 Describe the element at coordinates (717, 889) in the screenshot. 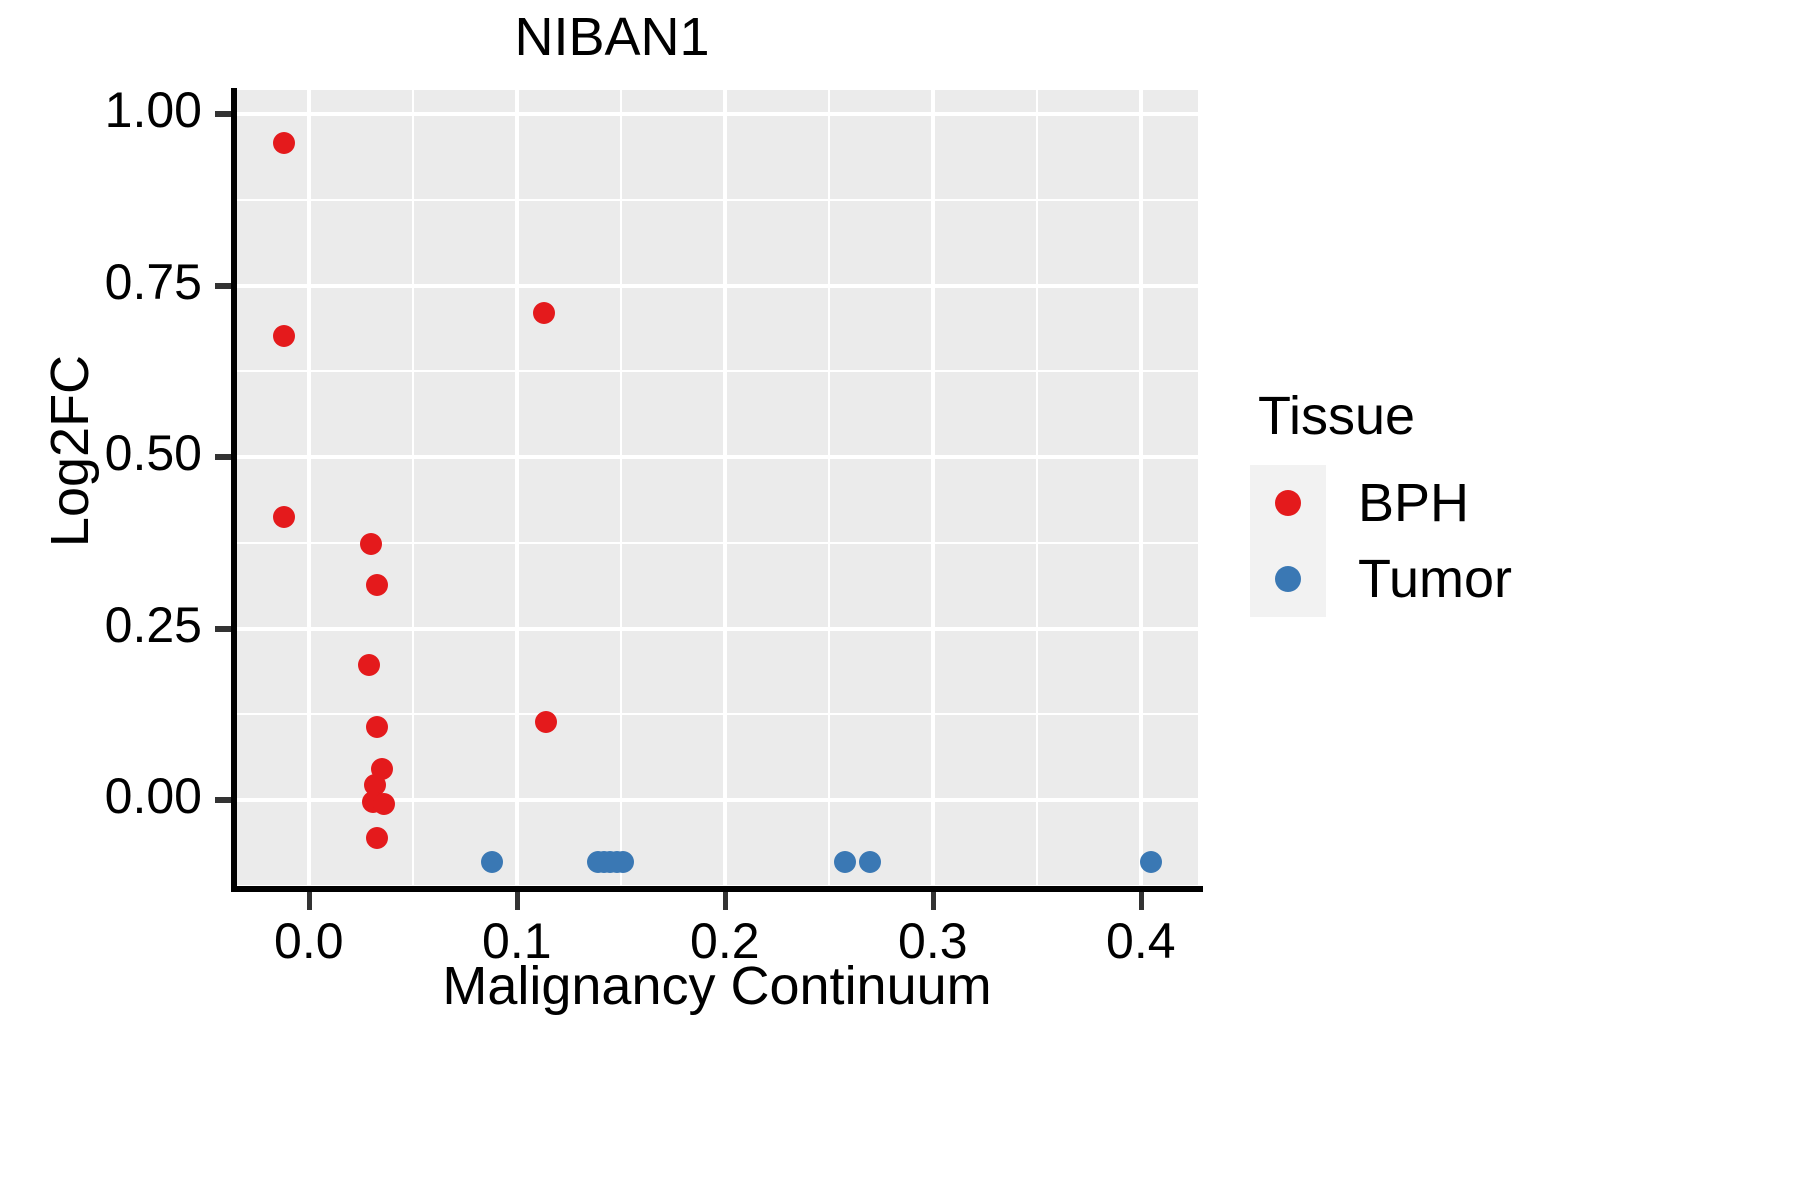

I see `x-axis-line` at that location.